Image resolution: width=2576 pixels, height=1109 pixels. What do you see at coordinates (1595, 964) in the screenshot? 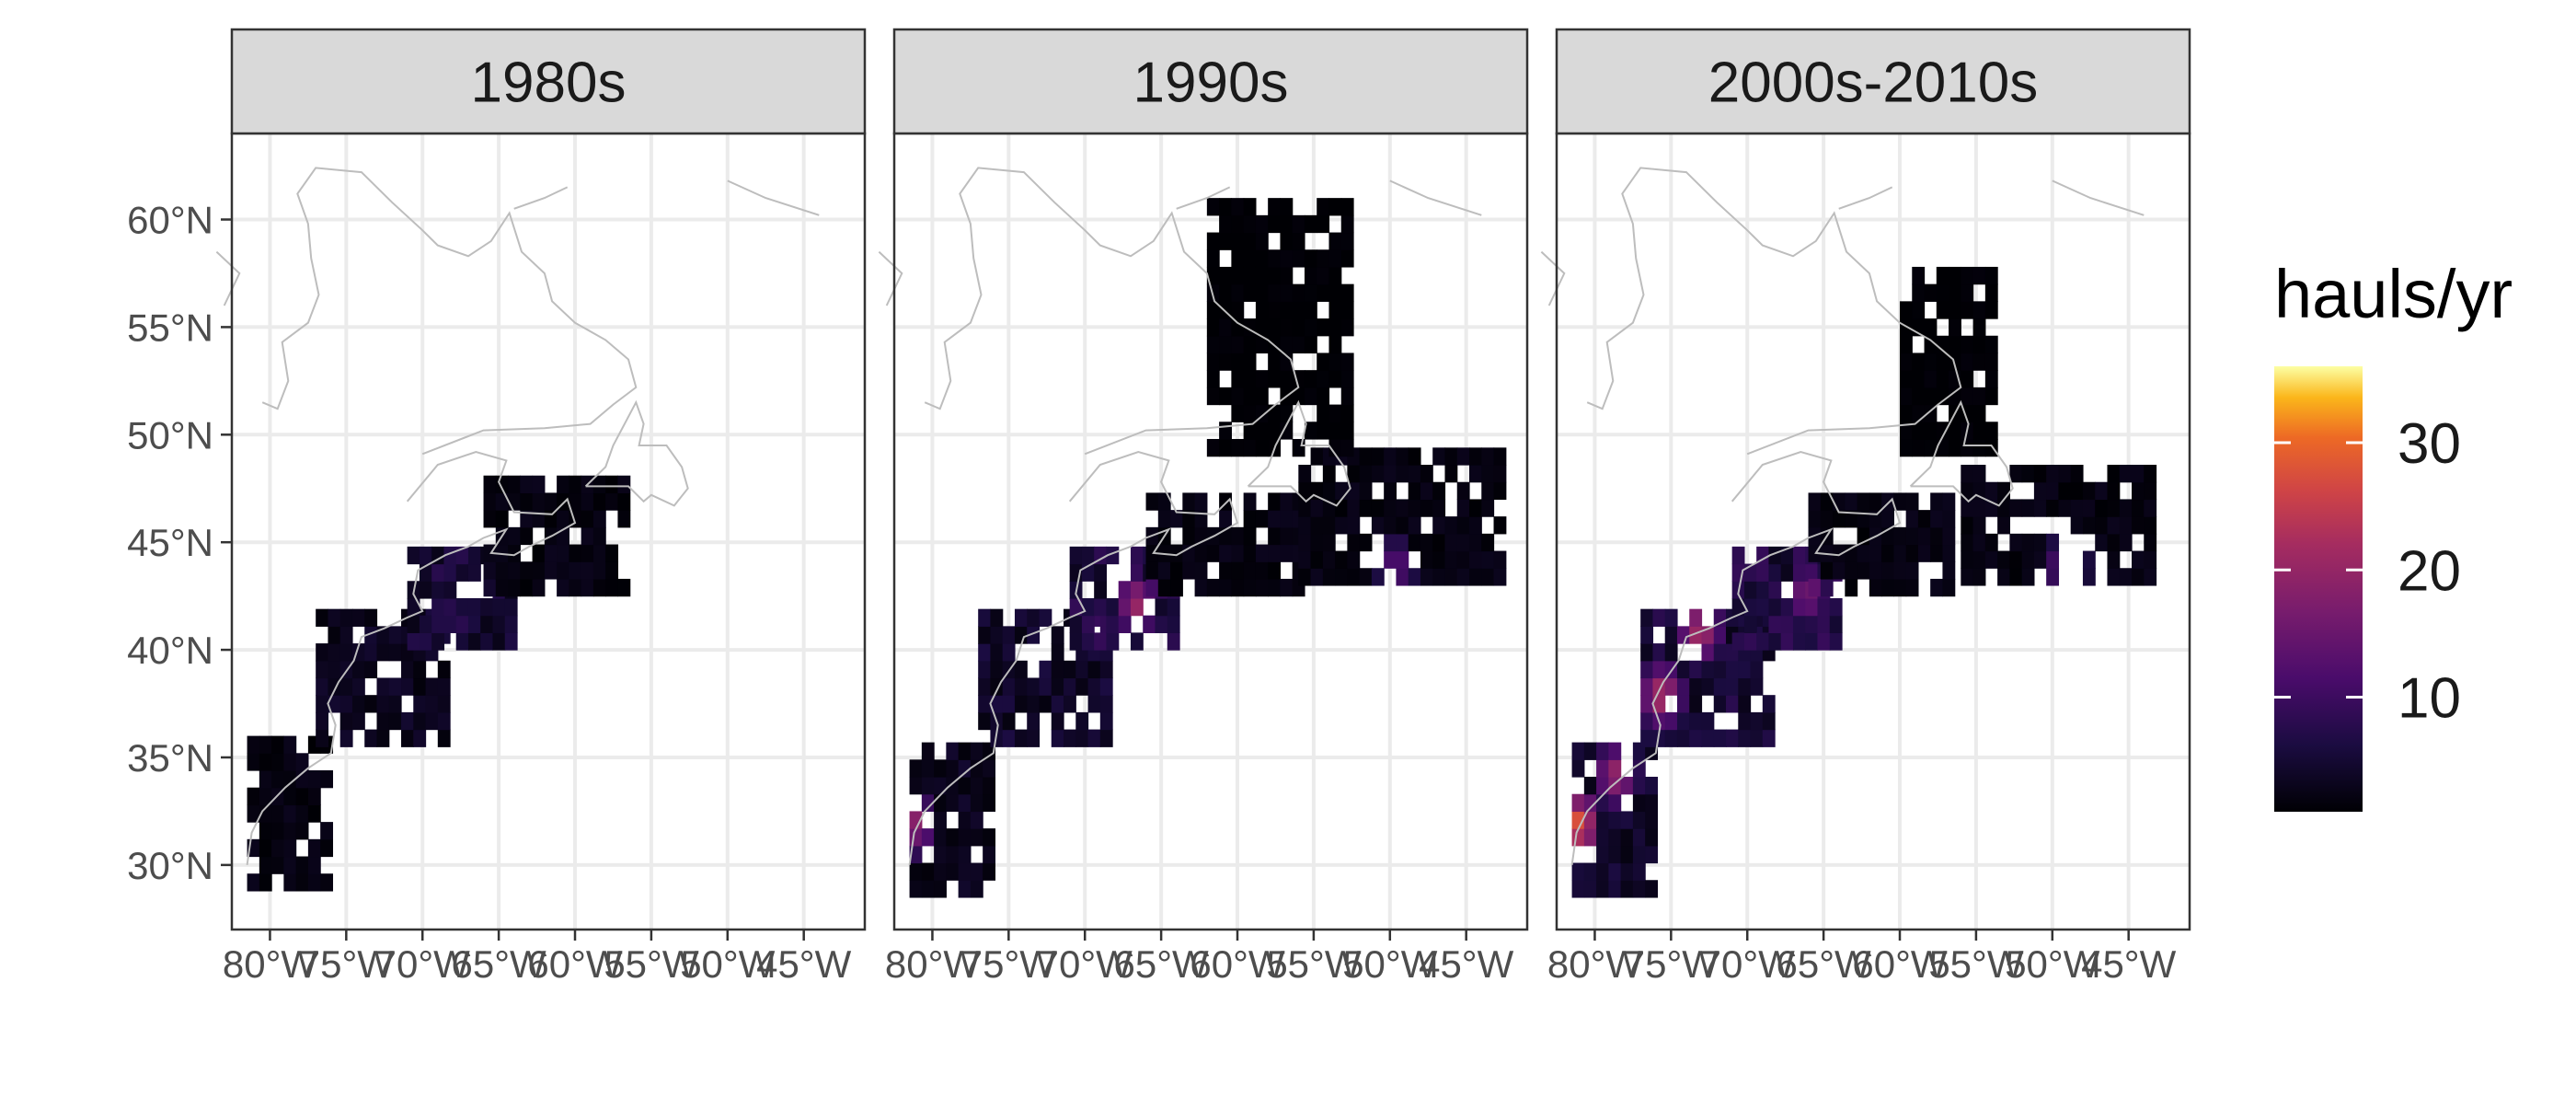
I see `x-tick-label: 80°W` at bounding box center [1595, 964].